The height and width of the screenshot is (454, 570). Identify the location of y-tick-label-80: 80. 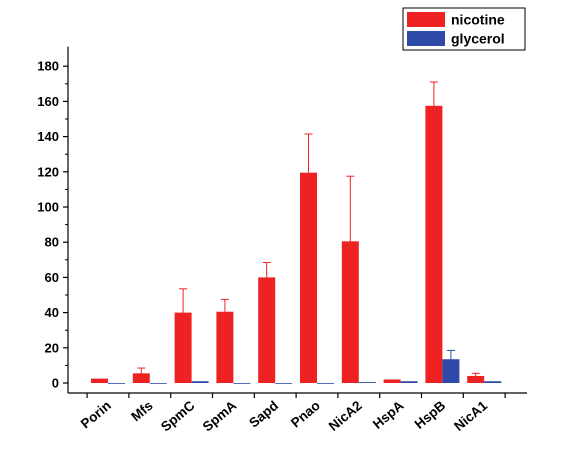
(52, 242).